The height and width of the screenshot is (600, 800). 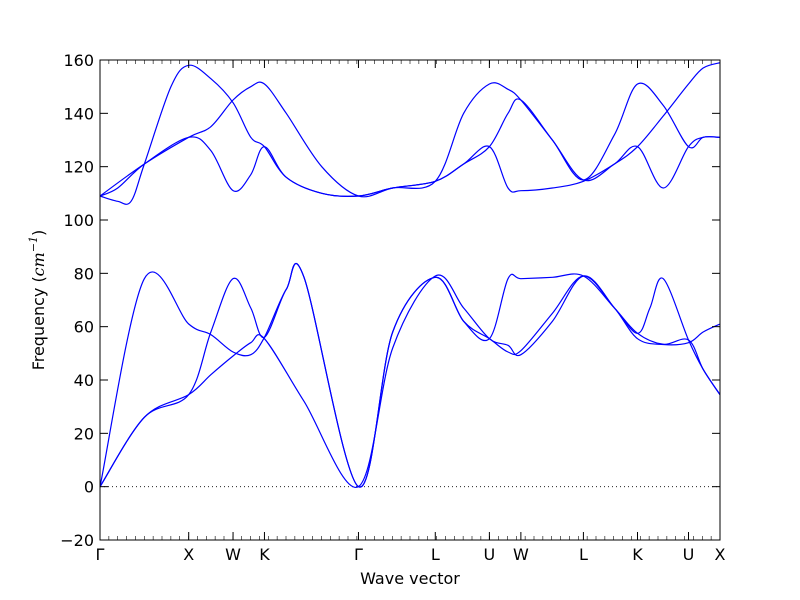 What do you see at coordinates (33, 244) in the screenshot?
I see `y-axis-title-exponent: −1` at bounding box center [33, 244].